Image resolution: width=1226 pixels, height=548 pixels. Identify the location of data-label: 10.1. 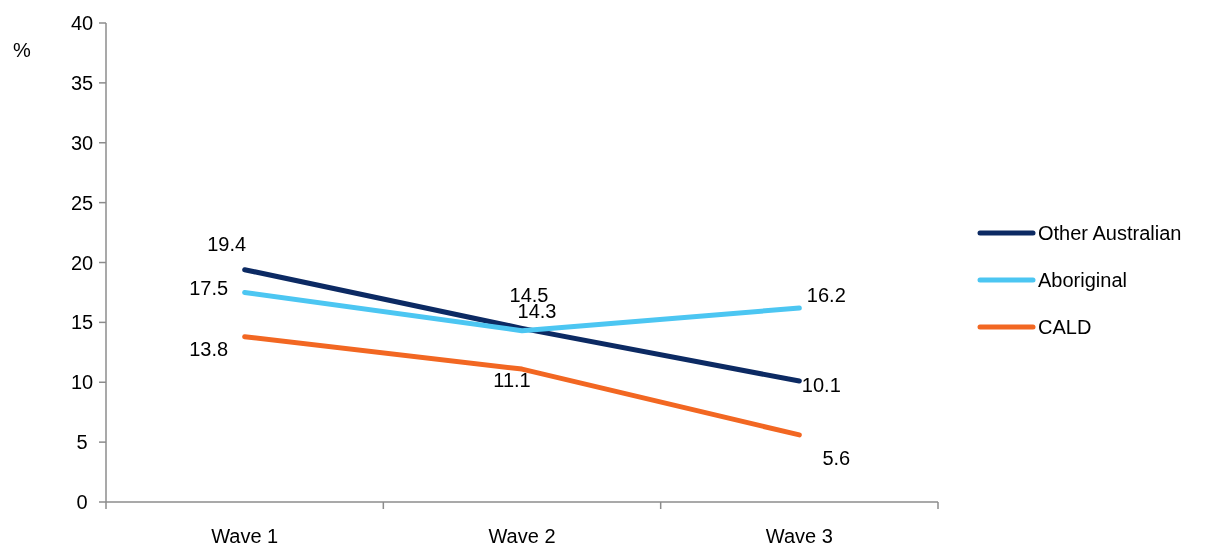
(821, 385).